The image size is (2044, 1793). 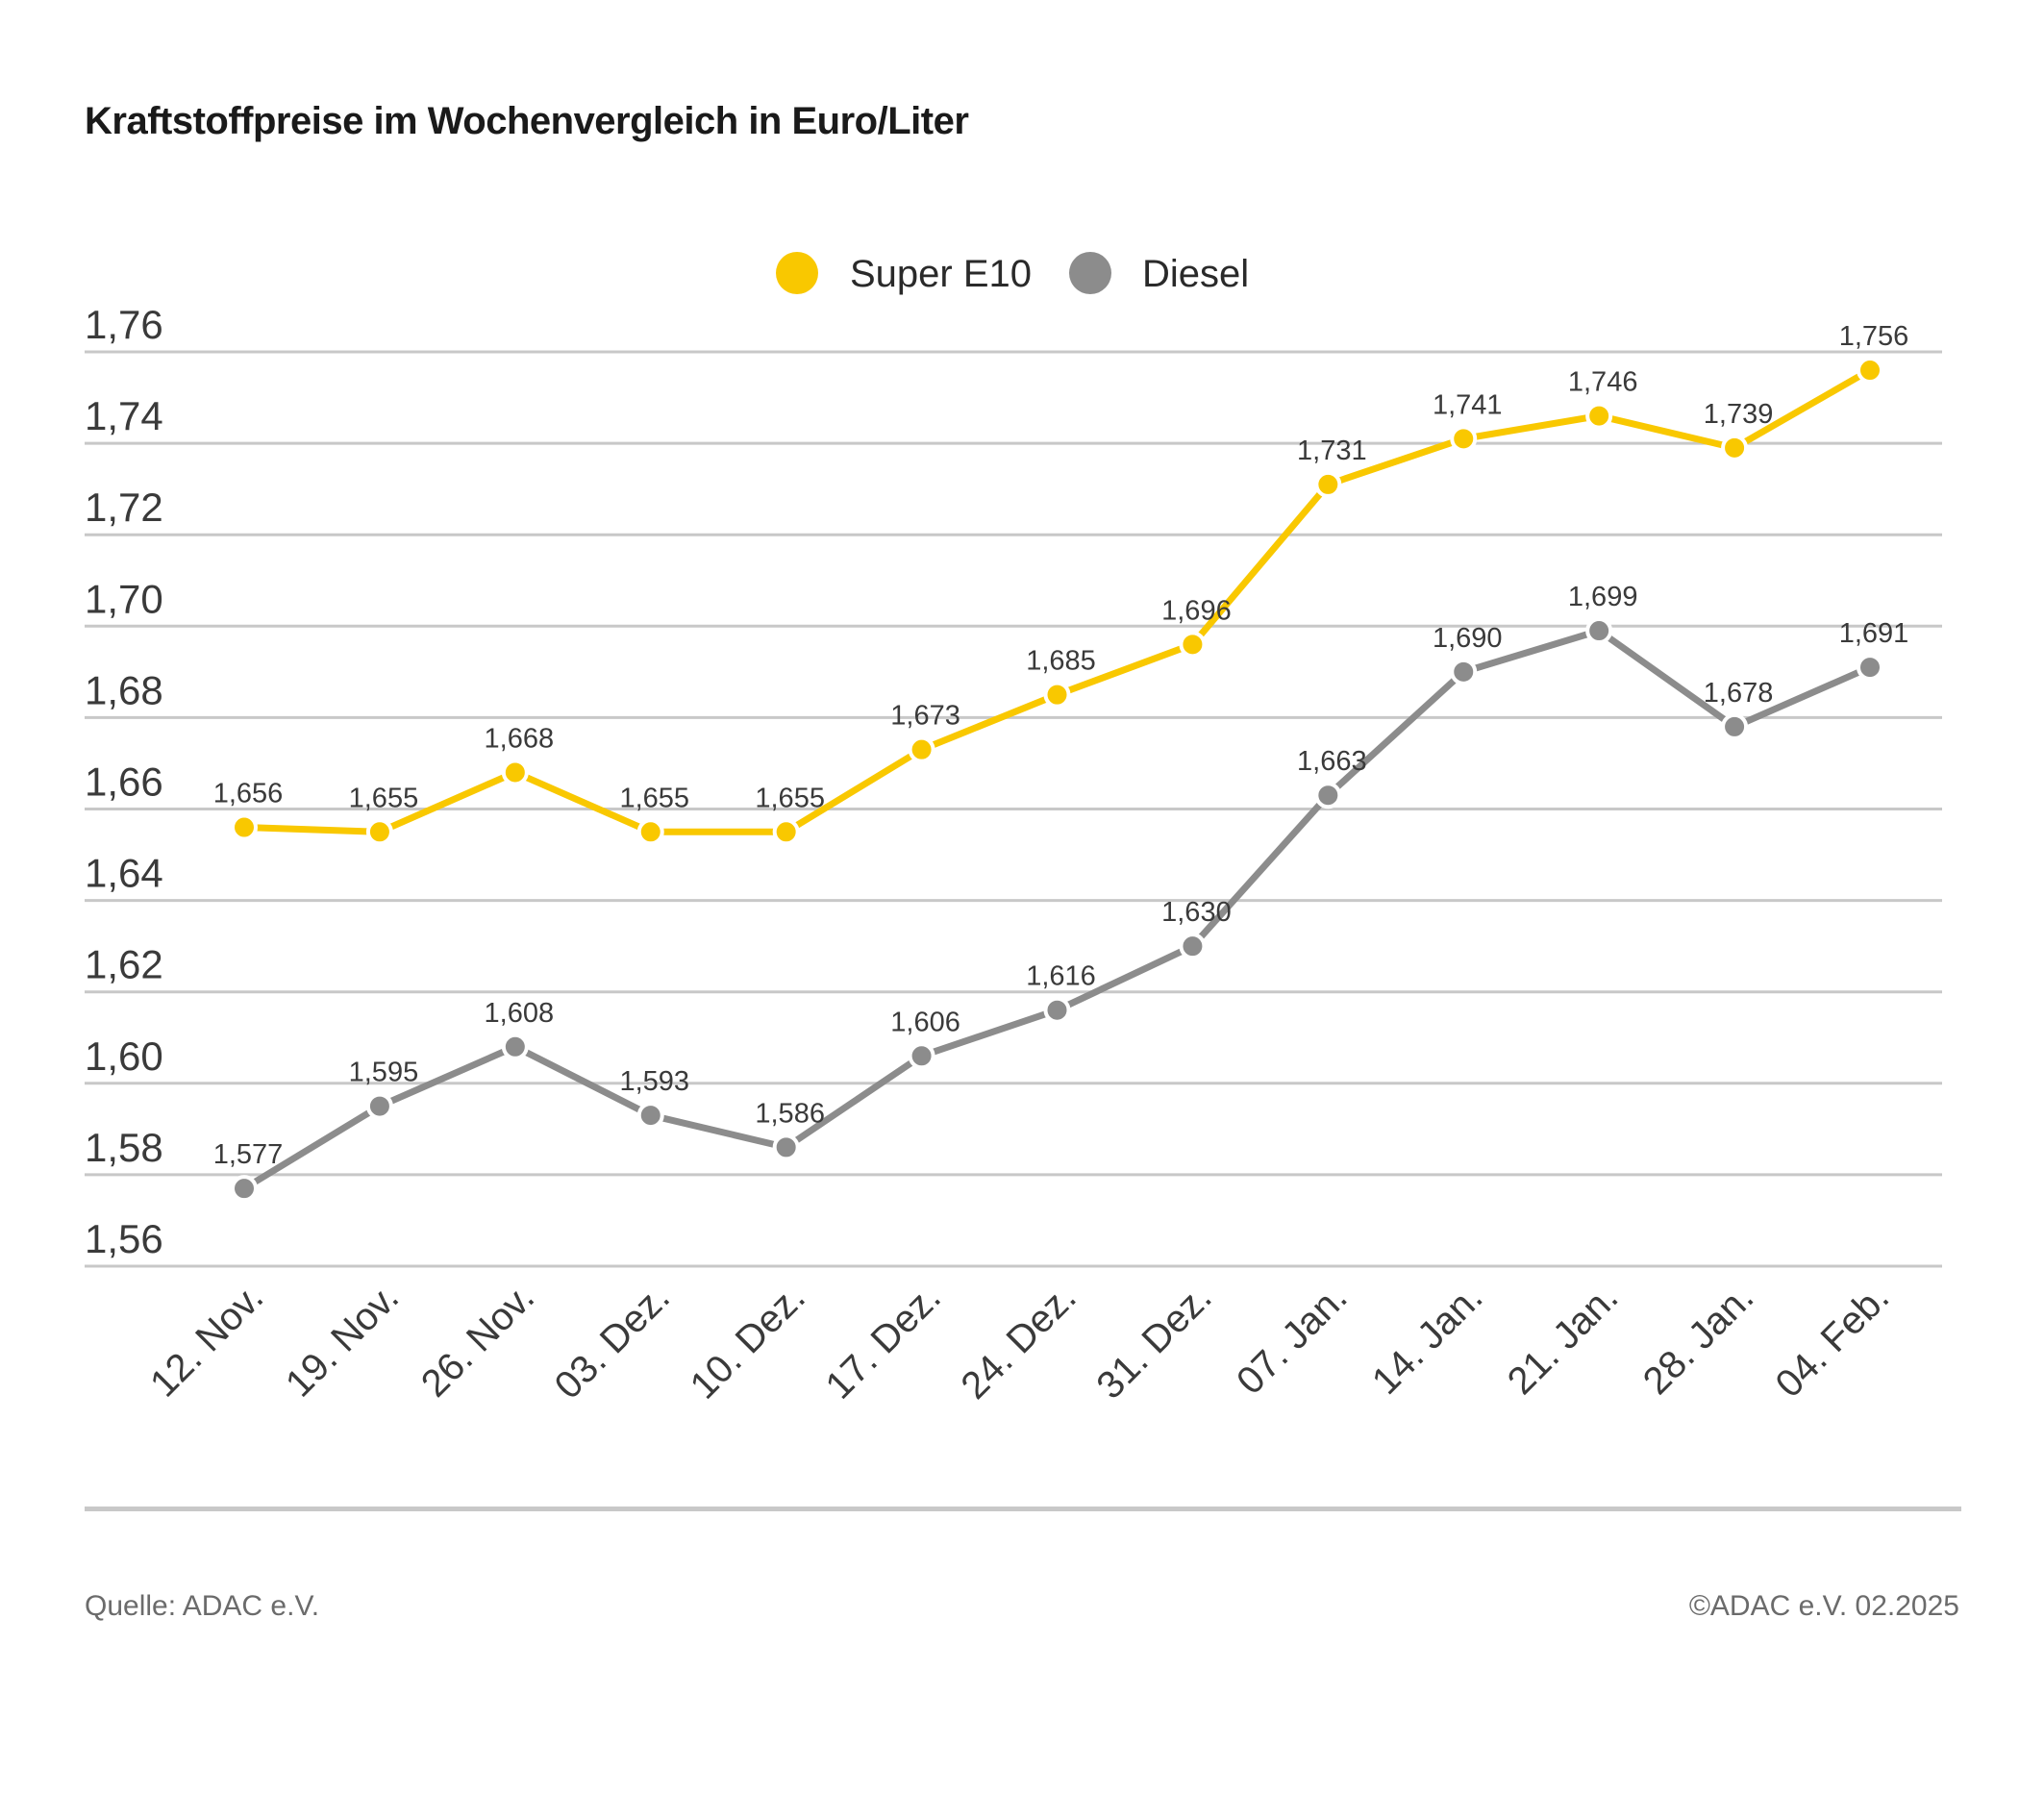 I want to click on footer-divider, so click(x=1023, y=1509).